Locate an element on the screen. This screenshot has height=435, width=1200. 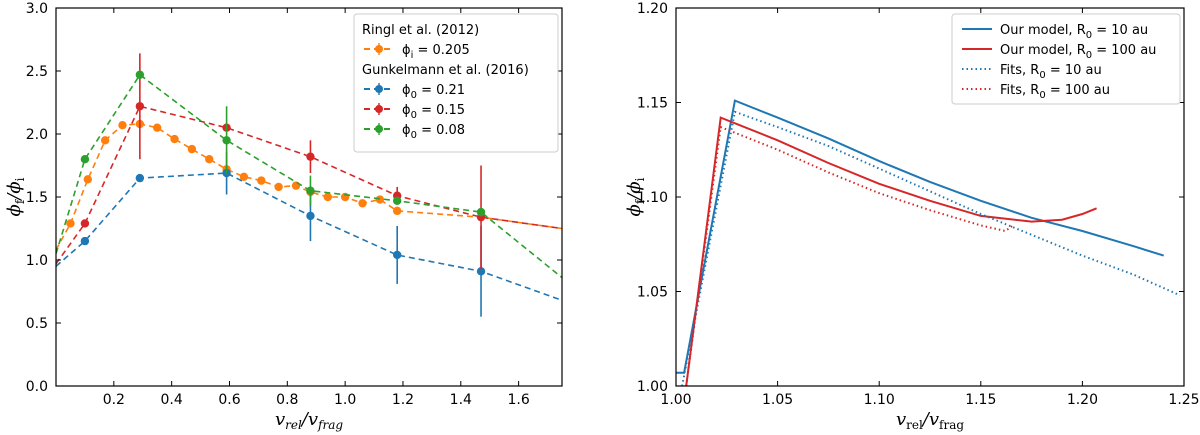
left-x-axis-label: vrel/vfrag is located at coordinates (309, 420).